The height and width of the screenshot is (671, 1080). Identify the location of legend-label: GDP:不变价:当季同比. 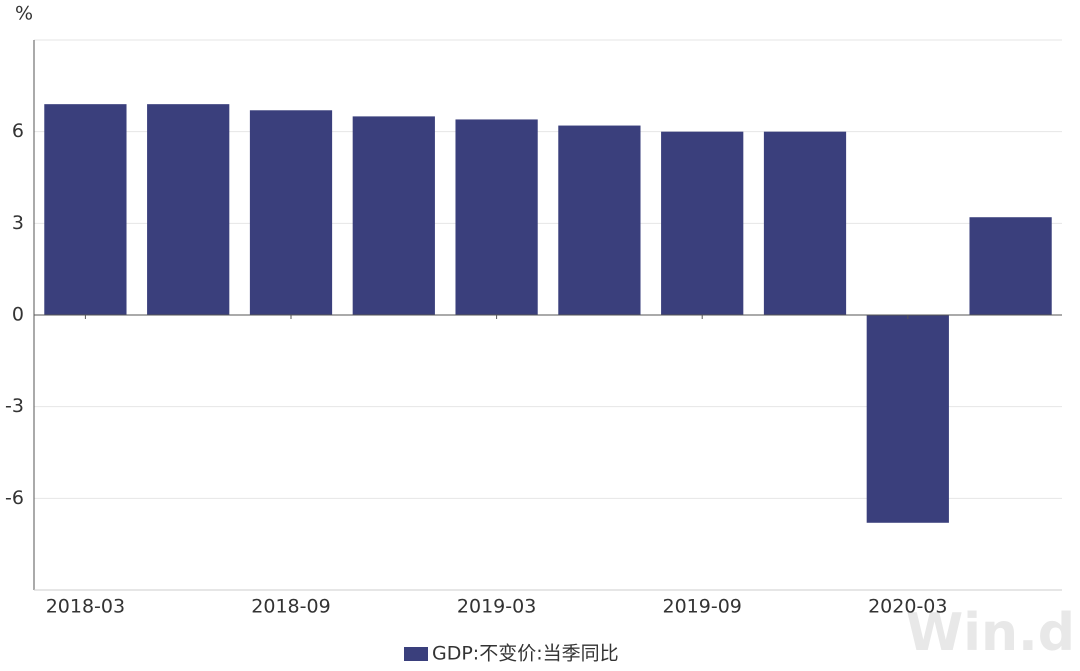
(525, 654).